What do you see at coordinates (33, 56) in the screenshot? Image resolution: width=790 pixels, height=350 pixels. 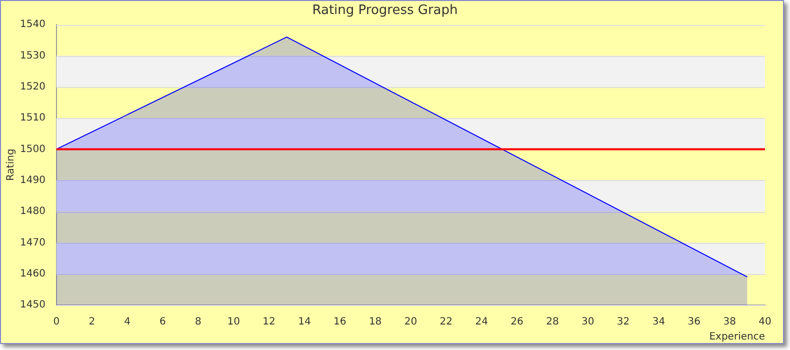 I see `y-tick-label: 1530` at bounding box center [33, 56].